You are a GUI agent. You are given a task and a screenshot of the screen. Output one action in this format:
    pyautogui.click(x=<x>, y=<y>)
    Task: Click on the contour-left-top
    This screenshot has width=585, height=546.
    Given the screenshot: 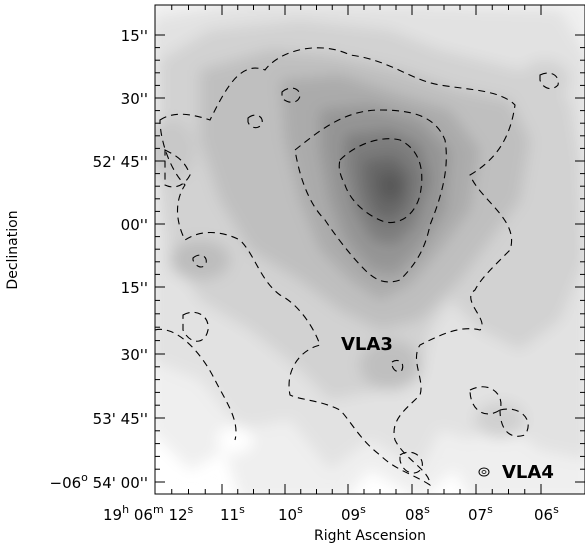 What is the action you would take?
    pyautogui.click(x=177, y=168)
    